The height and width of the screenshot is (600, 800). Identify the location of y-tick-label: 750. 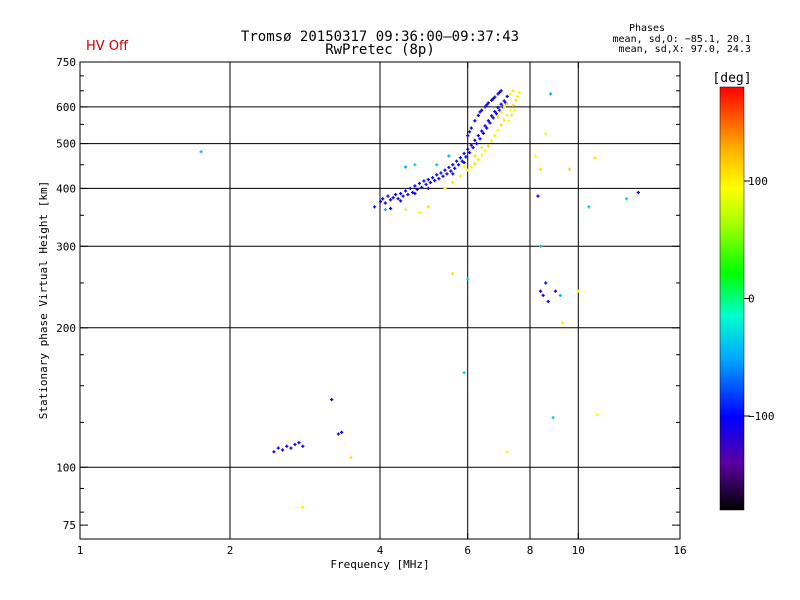
(66, 62).